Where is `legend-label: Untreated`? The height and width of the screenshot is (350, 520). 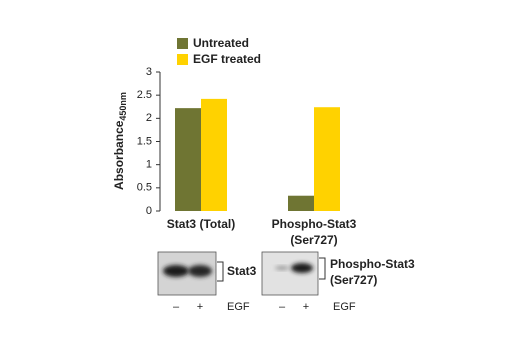
legend-label: Untreated is located at coordinates (221, 43).